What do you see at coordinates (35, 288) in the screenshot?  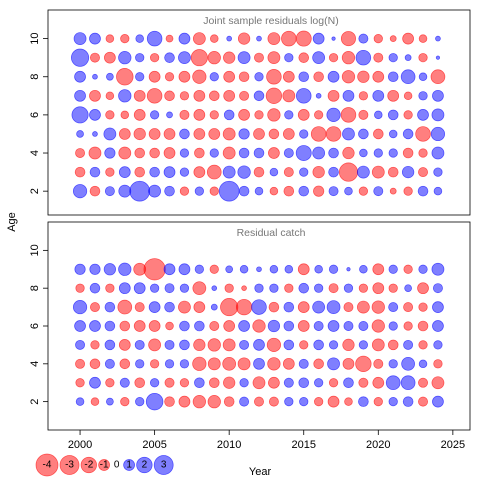 I see `y-tick-label: 8` at bounding box center [35, 288].